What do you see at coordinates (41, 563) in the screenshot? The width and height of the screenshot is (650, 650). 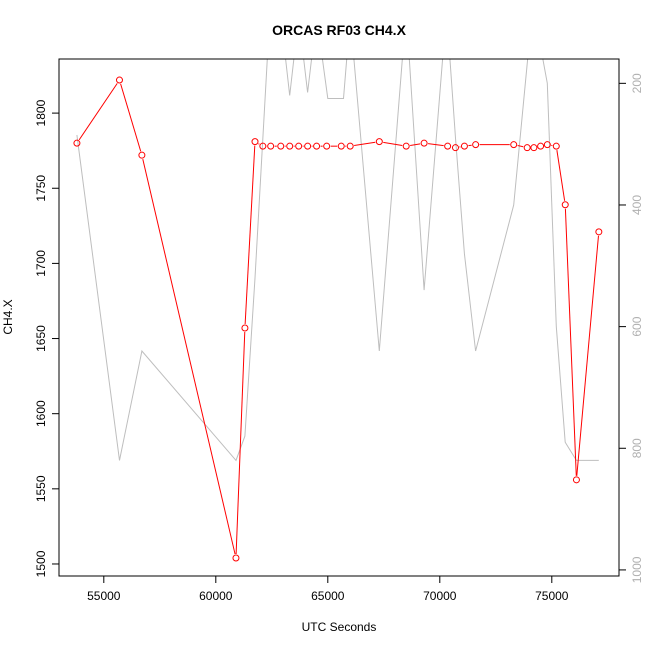 I see `y-tick-label: 1500` at bounding box center [41, 563].